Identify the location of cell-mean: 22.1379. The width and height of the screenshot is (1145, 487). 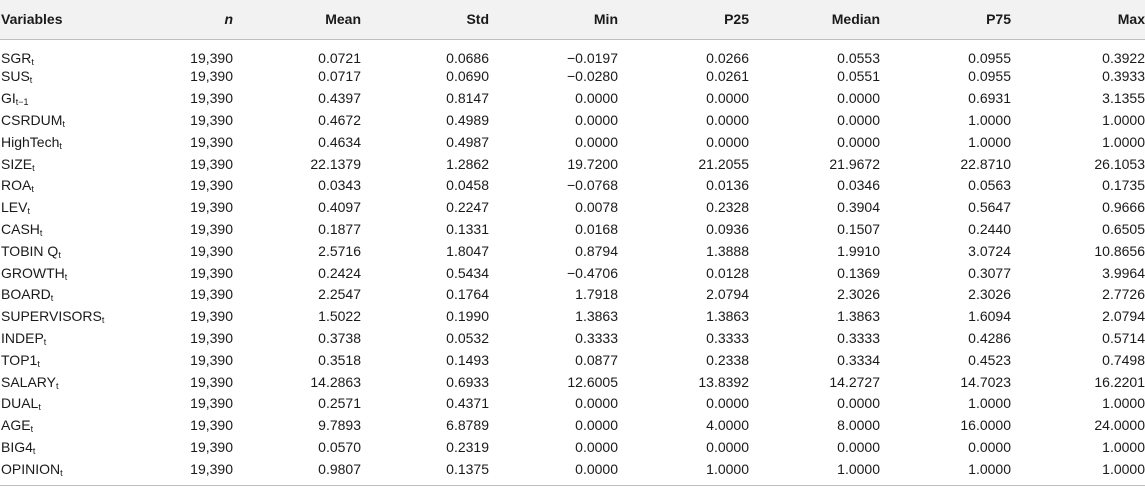
(335, 163).